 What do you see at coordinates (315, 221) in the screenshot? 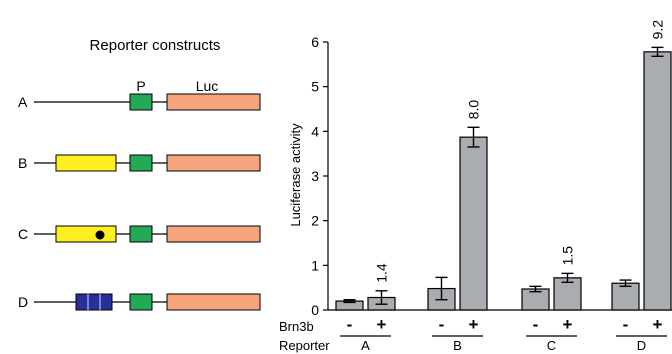
I see `y-tick-label: 2` at bounding box center [315, 221].